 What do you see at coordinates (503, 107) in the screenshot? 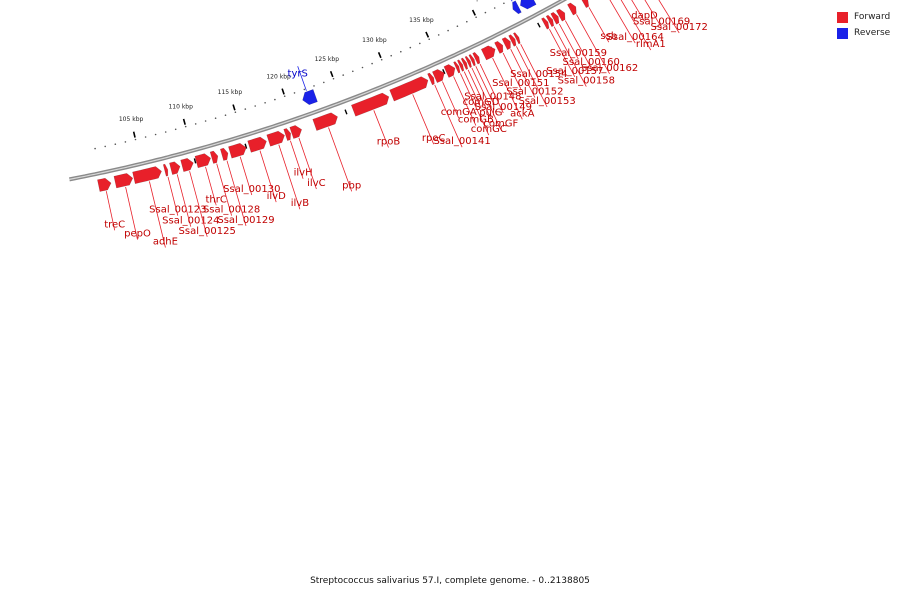
I see `gene-label-Ssal_00149: Ssal_00149` at bounding box center [503, 107].